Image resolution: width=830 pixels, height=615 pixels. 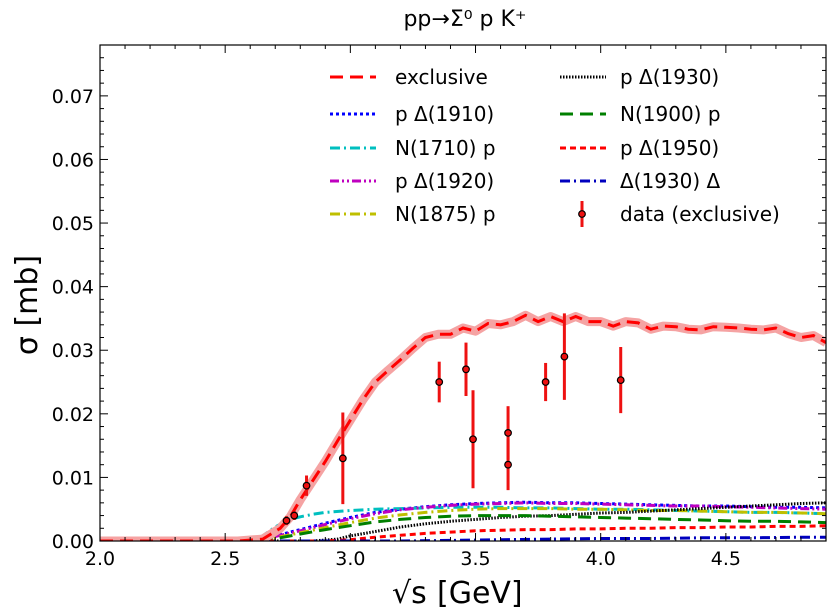 I want to click on y-tick-label: 0.03, so click(x=73, y=351).